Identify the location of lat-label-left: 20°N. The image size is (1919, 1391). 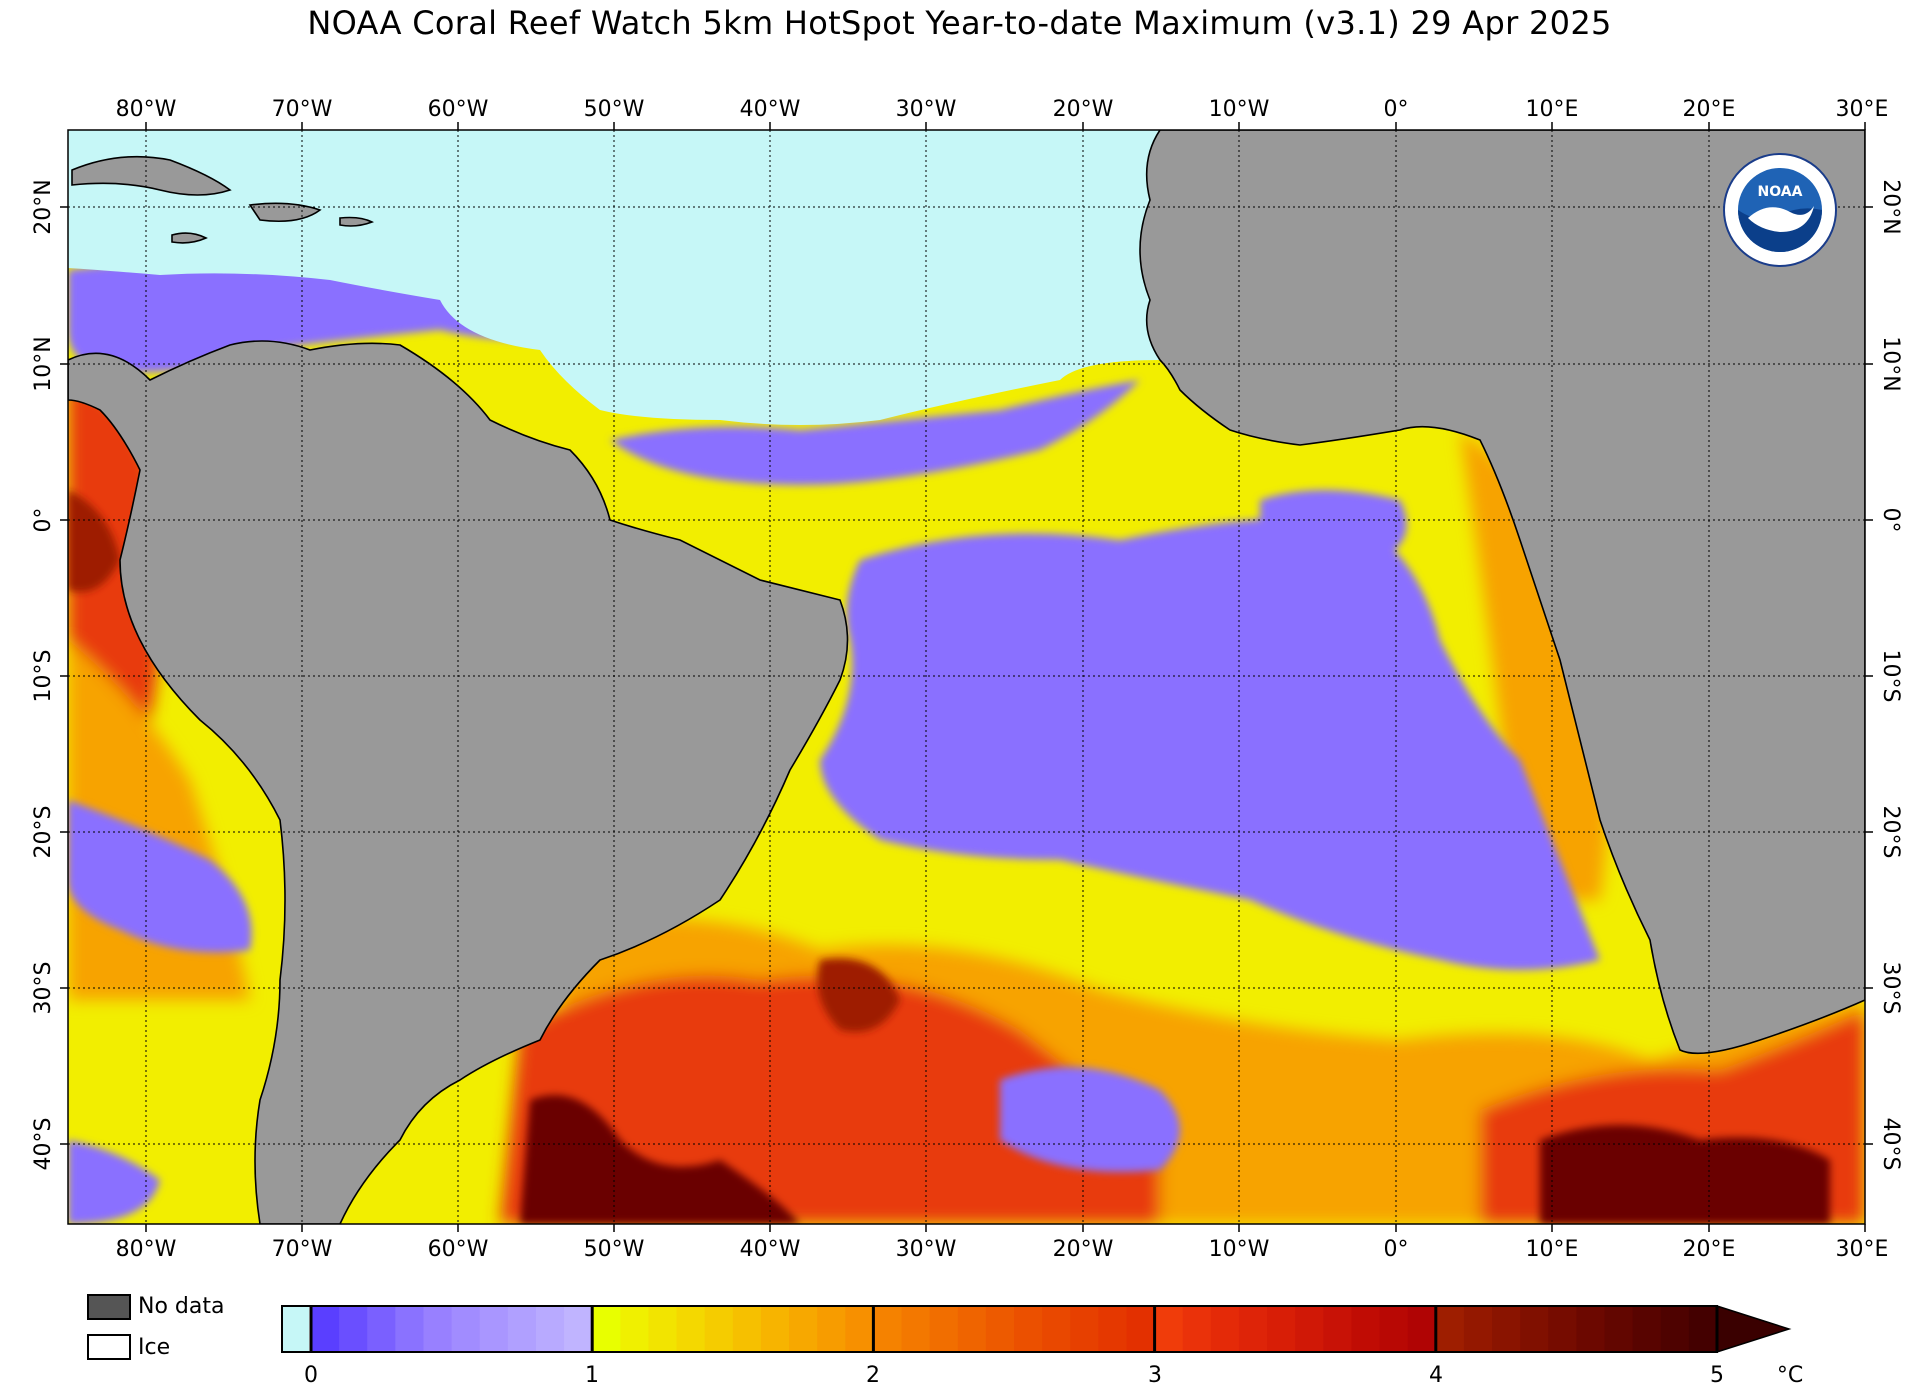
(43, 206).